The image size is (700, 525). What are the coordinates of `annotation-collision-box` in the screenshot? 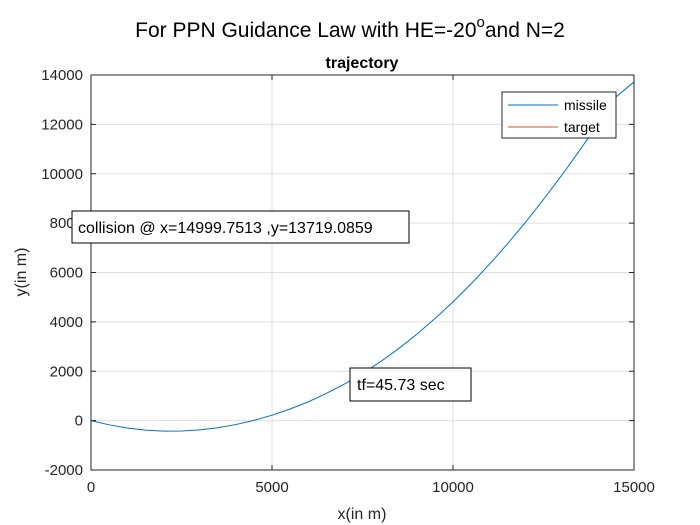 It's located at (240, 227).